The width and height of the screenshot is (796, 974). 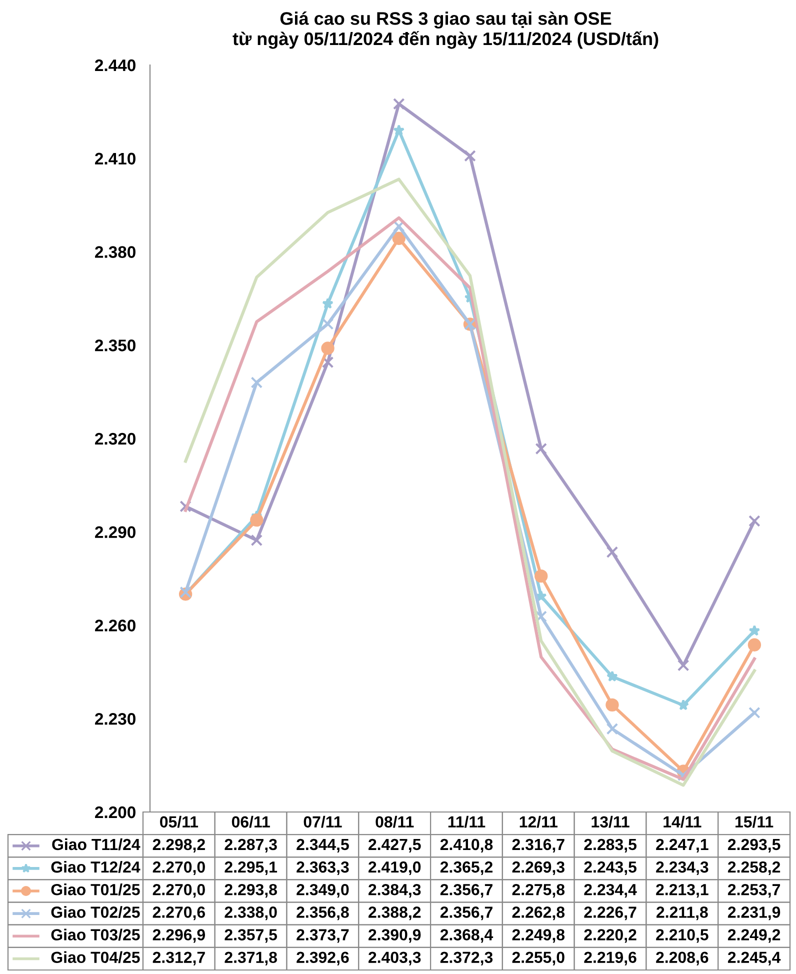 What do you see at coordinates (467, 936) in the screenshot?
I see `data-label: 2.368,4` at bounding box center [467, 936].